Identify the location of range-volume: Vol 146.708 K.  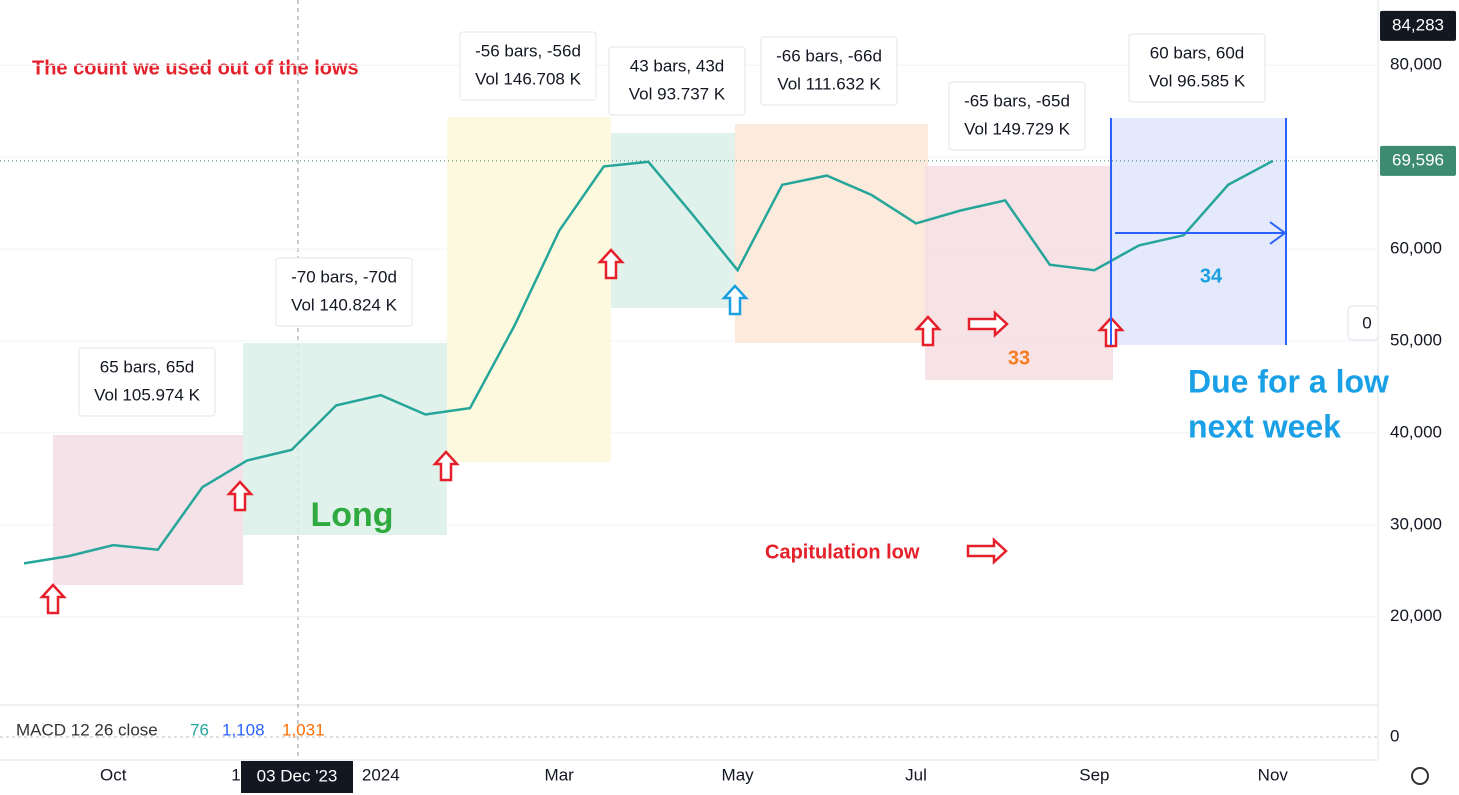
(528, 78).